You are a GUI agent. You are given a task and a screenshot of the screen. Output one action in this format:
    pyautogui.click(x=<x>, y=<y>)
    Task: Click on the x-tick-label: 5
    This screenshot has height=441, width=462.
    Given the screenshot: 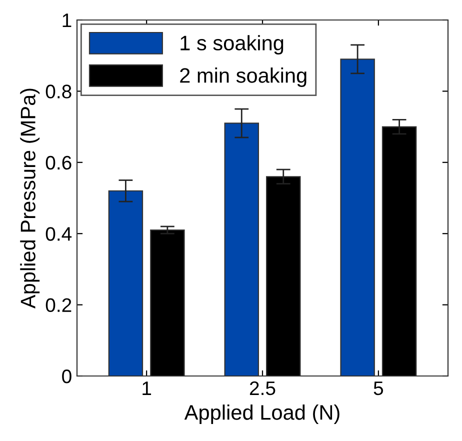 What is the action you would take?
    pyautogui.click(x=379, y=389)
    